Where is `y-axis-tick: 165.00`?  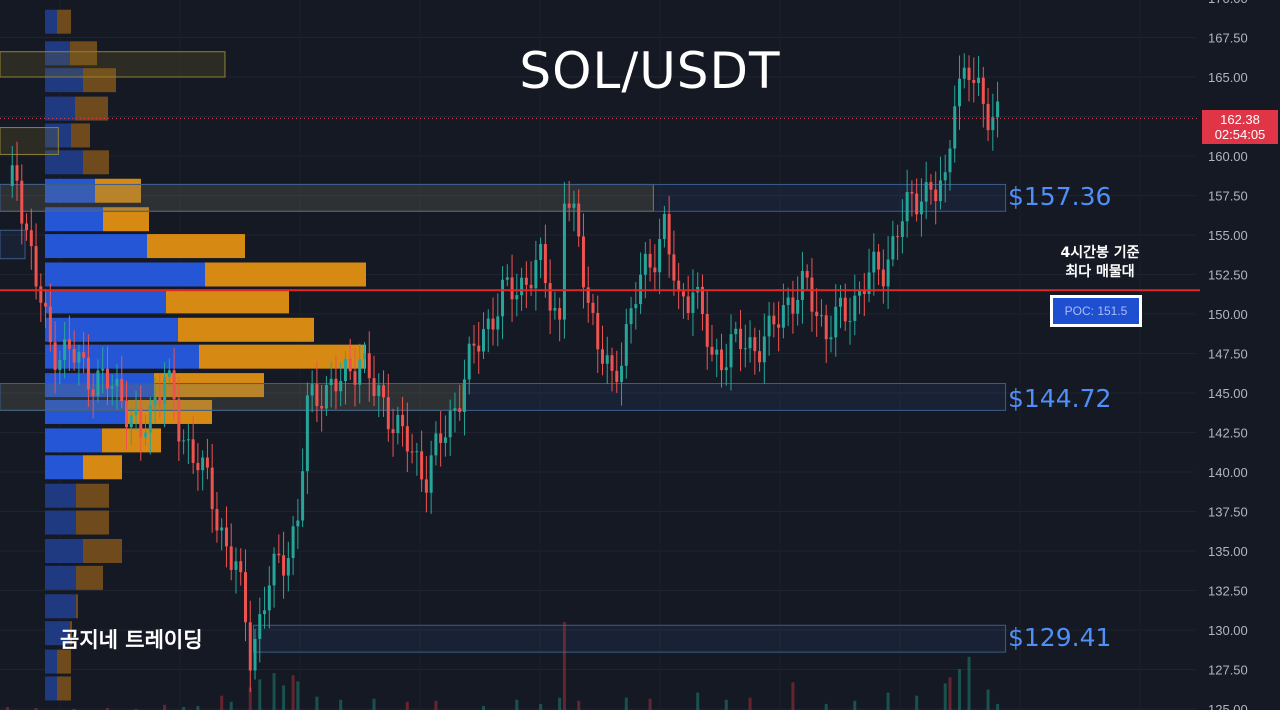
y-axis-tick: 165.00 is located at coordinates (1228, 77).